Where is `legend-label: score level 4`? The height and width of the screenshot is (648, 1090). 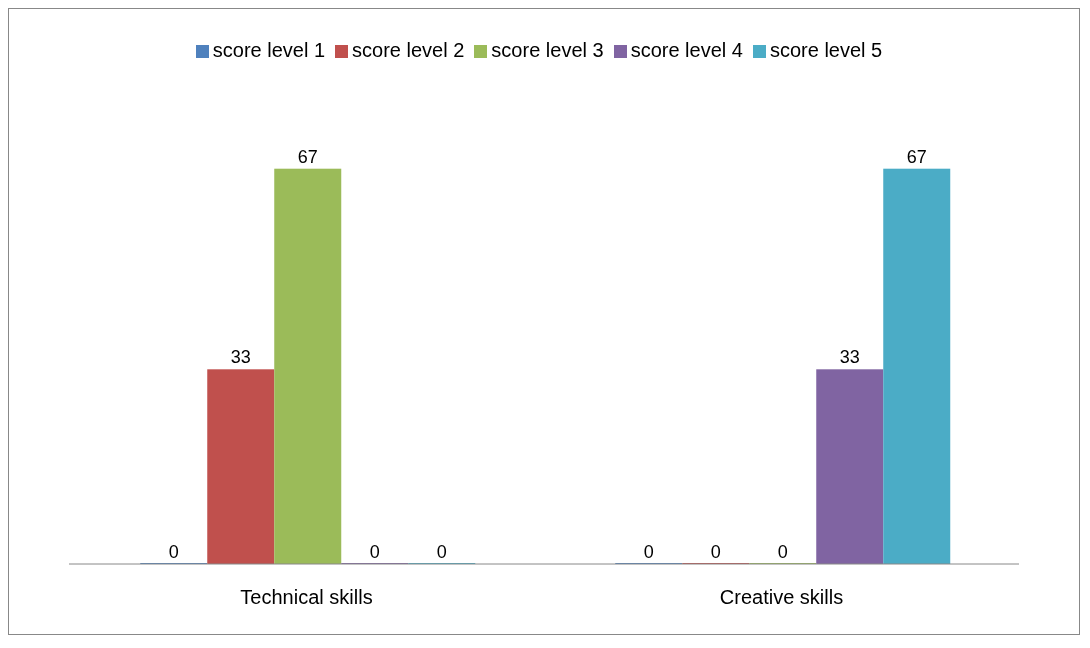
legend-label: score level 4 is located at coordinates (686, 50).